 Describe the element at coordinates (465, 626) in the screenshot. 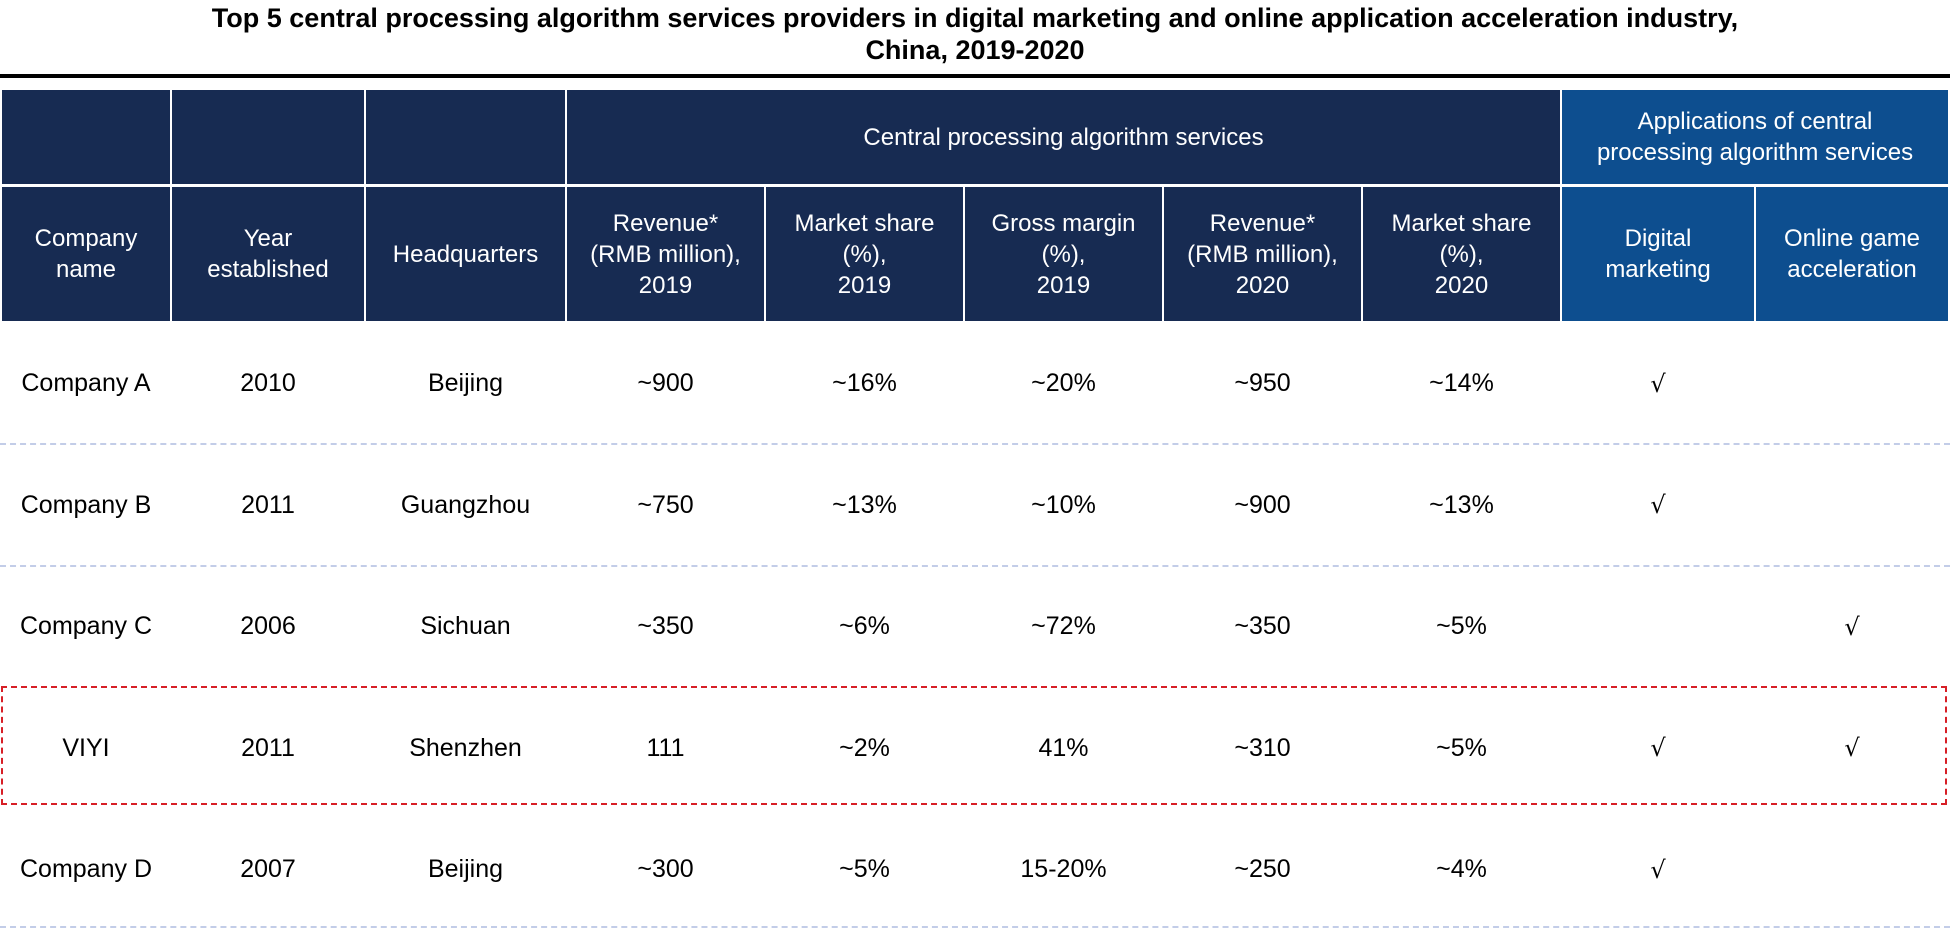

I see `cell-headquarters: Sichuan` at that location.